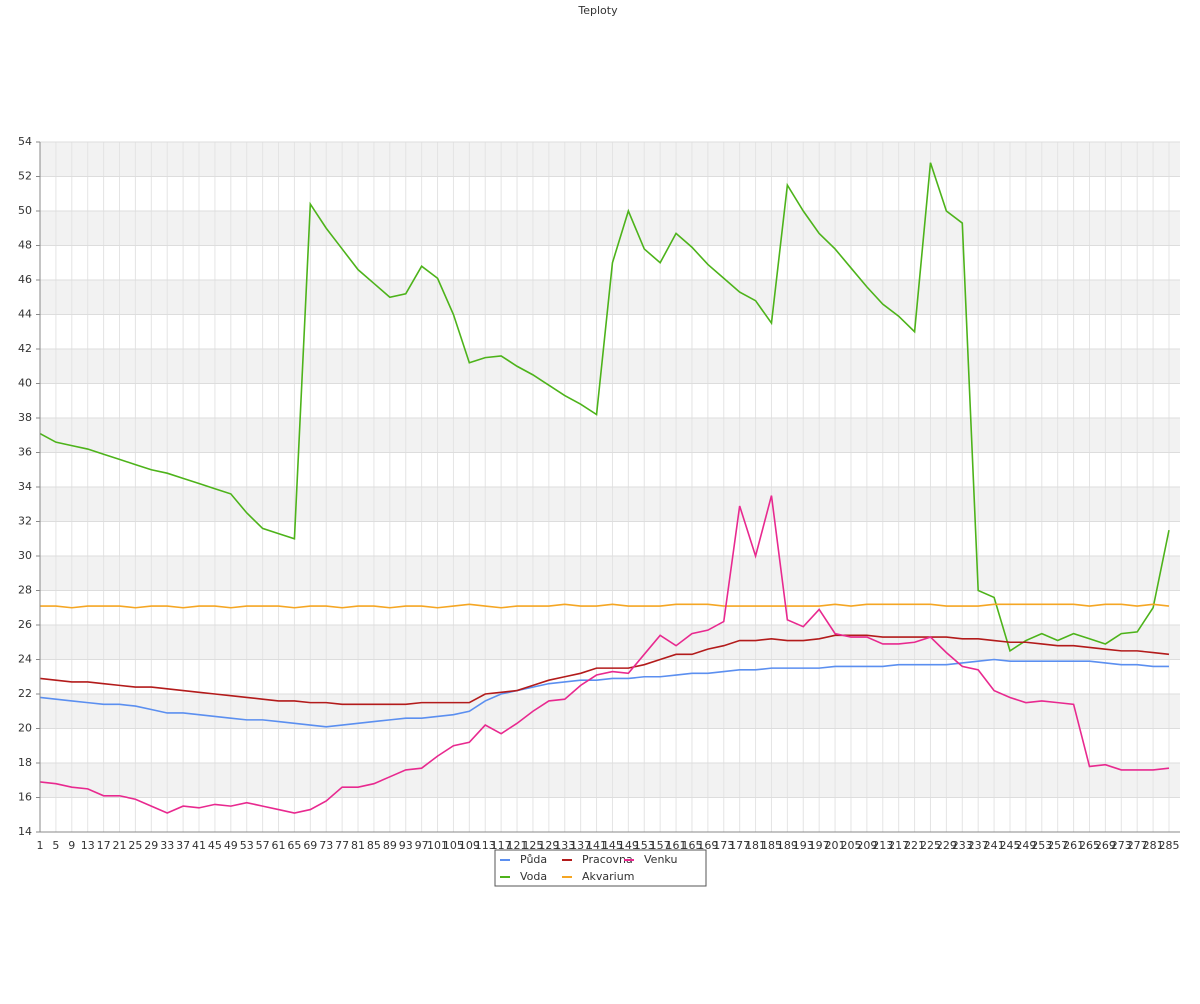 This screenshot has width=1200, height=1004. I want to click on x-tick-label: 1, so click(40, 845).